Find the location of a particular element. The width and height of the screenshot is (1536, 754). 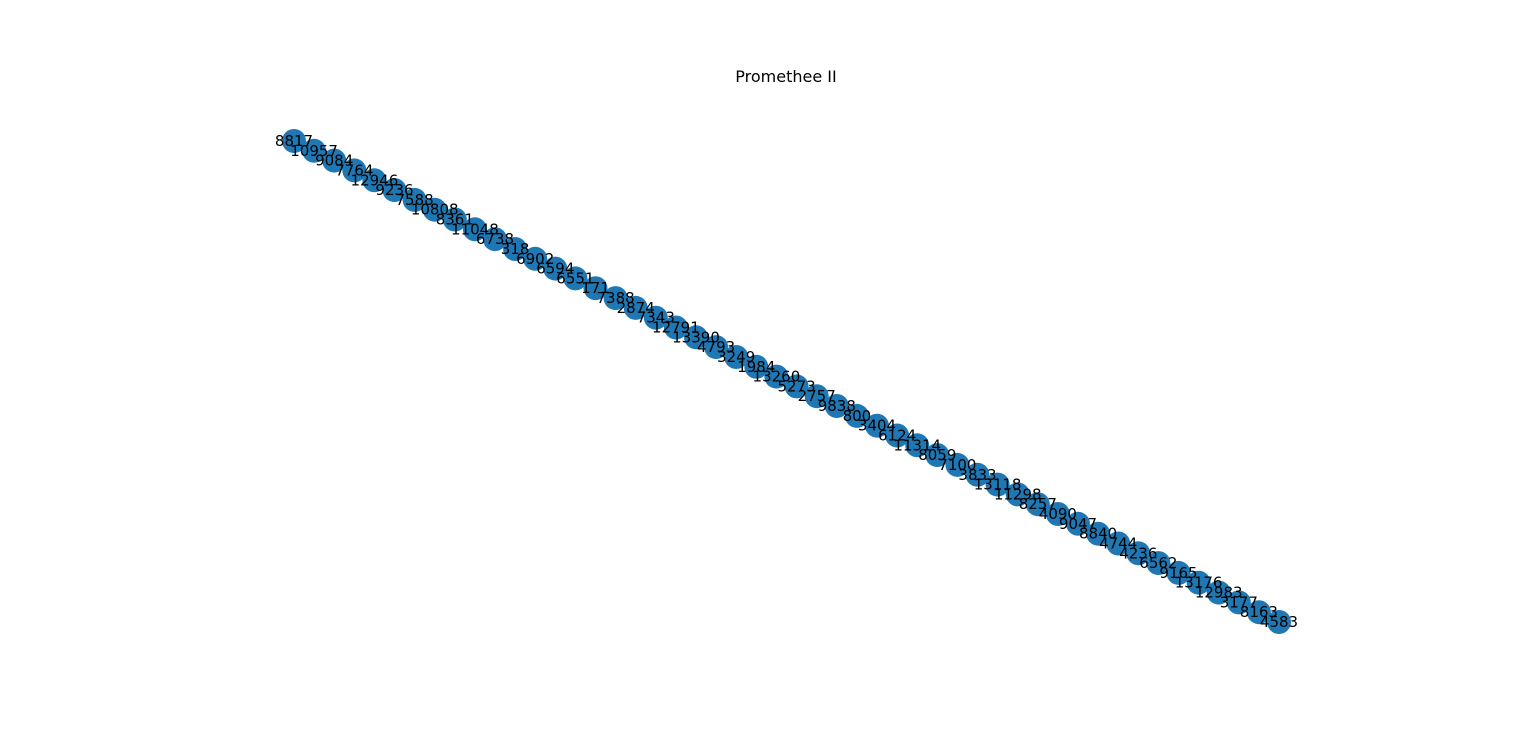

node-label-8257: 8257 is located at coordinates (1038, 504).